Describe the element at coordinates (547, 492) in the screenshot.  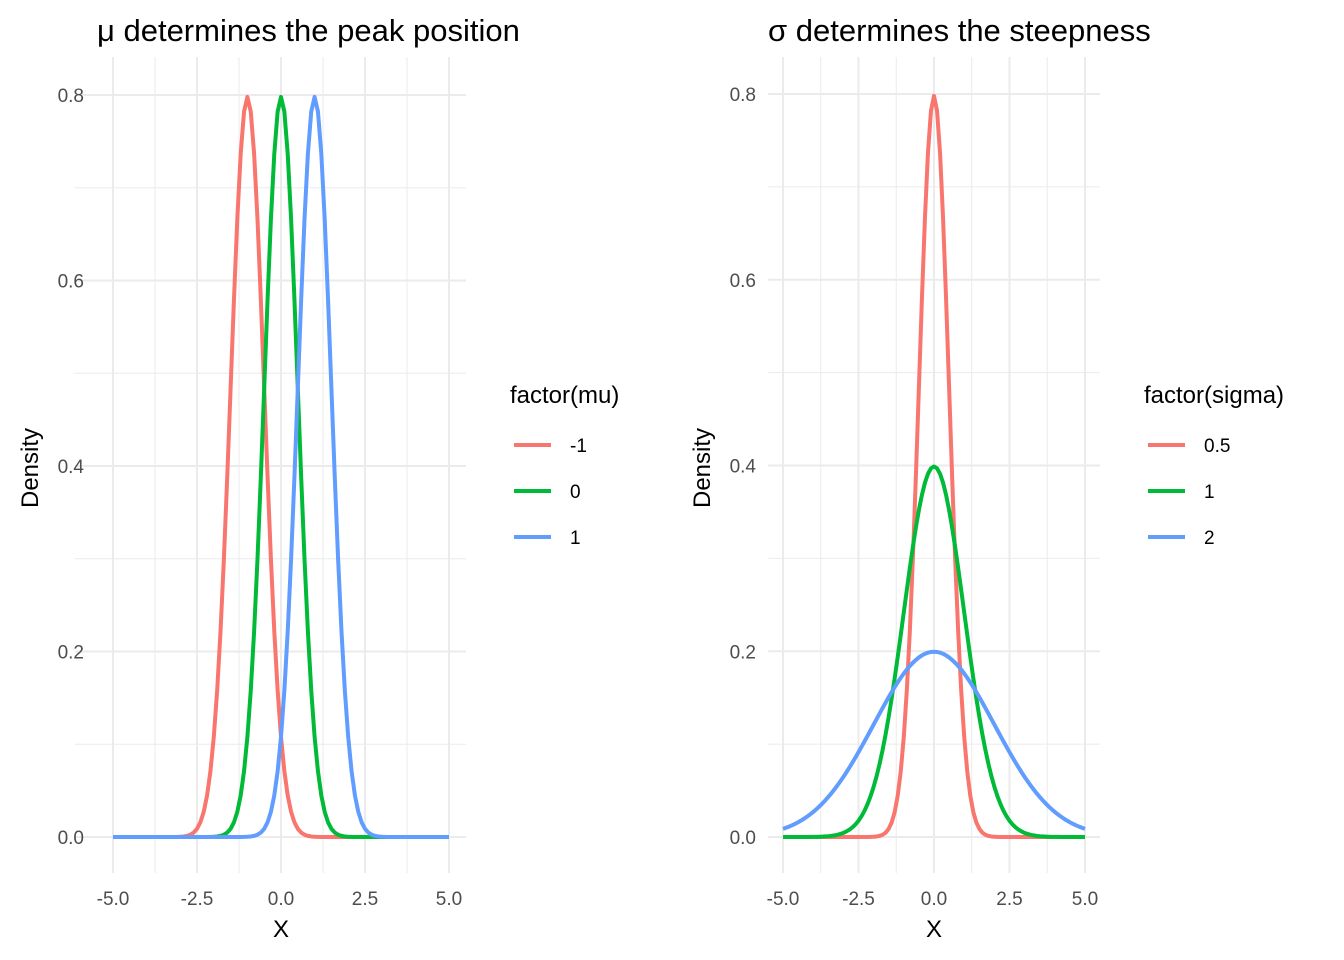
I see `legend-item: 0` at that location.